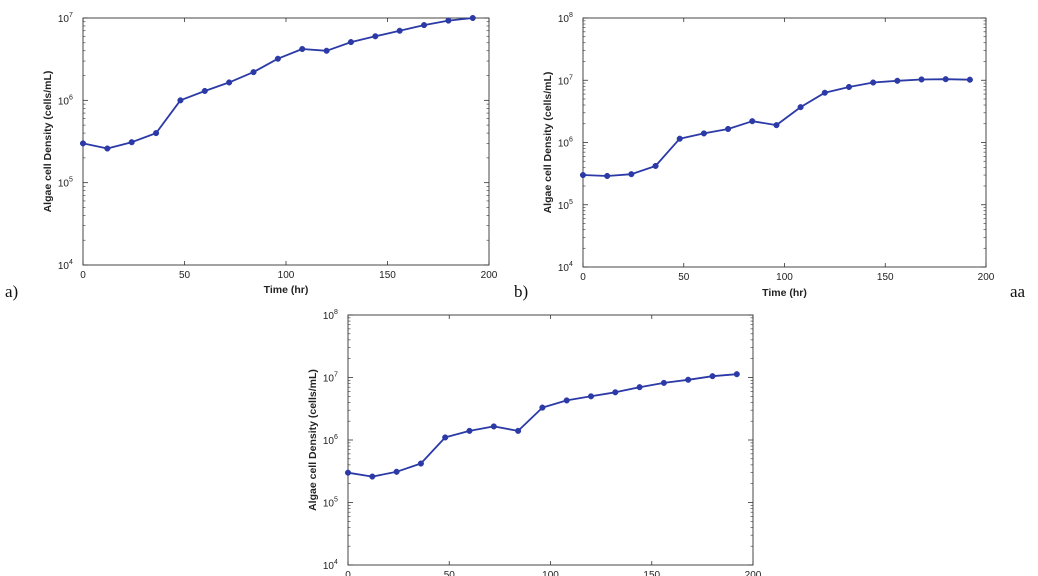 This screenshot has width=1038, height=576. What do you see at coordinates (784, 293) in the screenshot?
I see `x-axis-title: Time (hr)` at bounding box center [784, 293].